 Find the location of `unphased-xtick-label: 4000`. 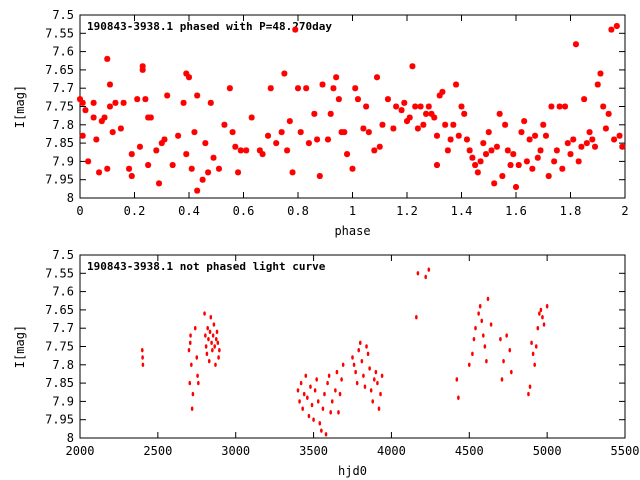

unphased-xtick-label: 4000 is located at coordinates (391, 451).